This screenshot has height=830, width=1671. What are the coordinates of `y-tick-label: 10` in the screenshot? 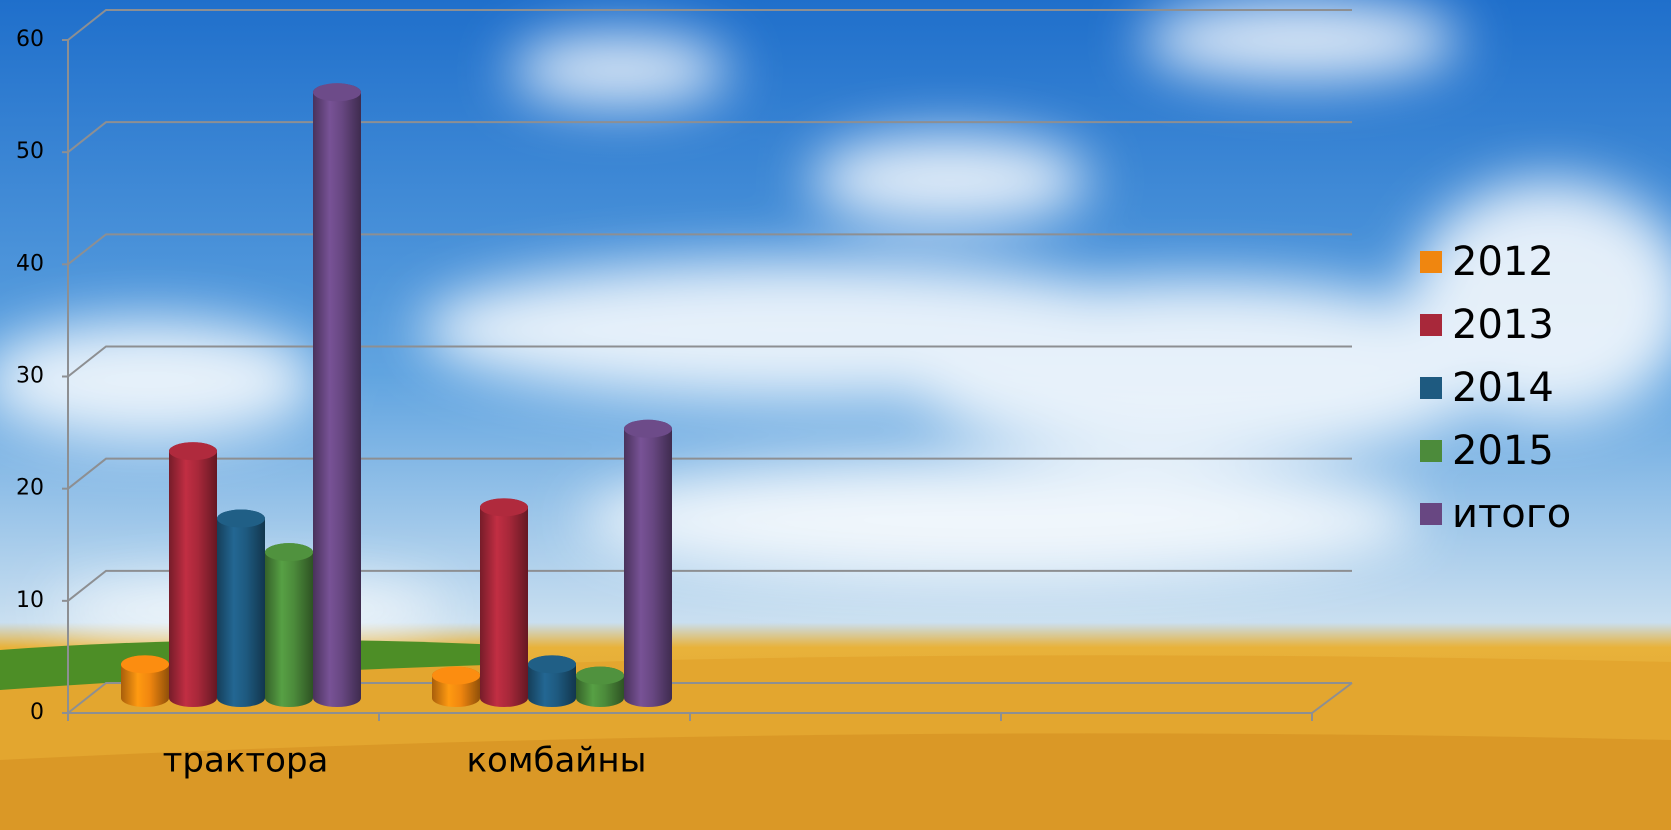 It's located at (30, 600).